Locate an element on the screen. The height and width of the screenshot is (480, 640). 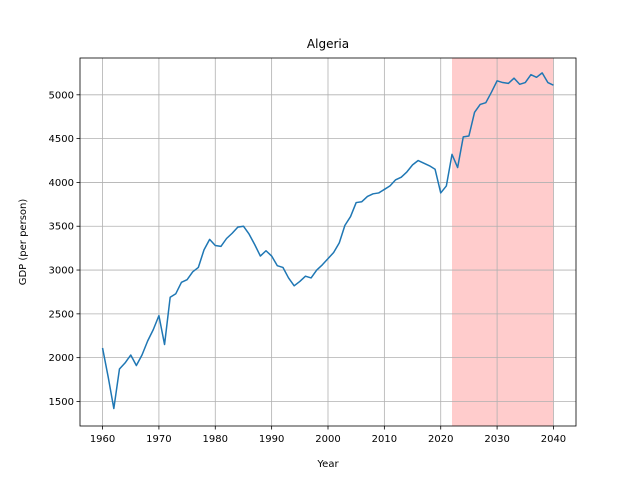
chart-title: Algeria is located at coordinates (328, 44).